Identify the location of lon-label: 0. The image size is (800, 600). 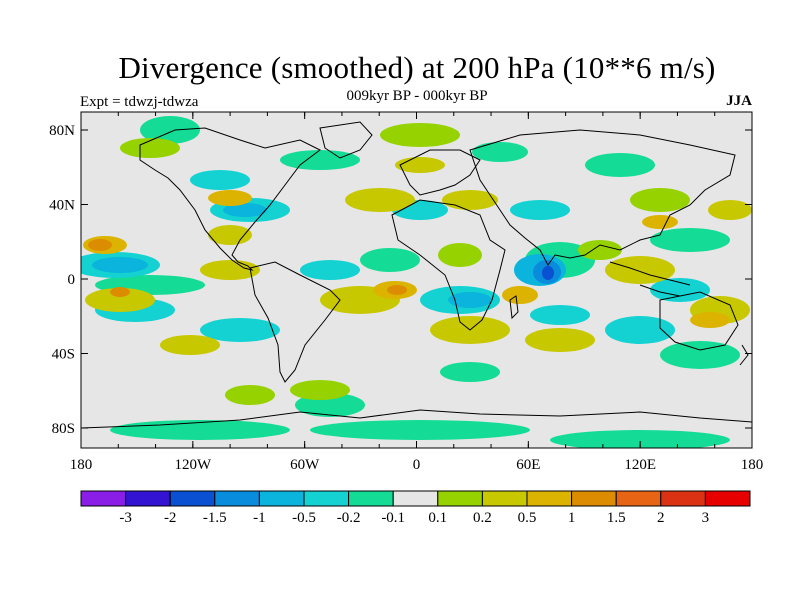
(417, 465).